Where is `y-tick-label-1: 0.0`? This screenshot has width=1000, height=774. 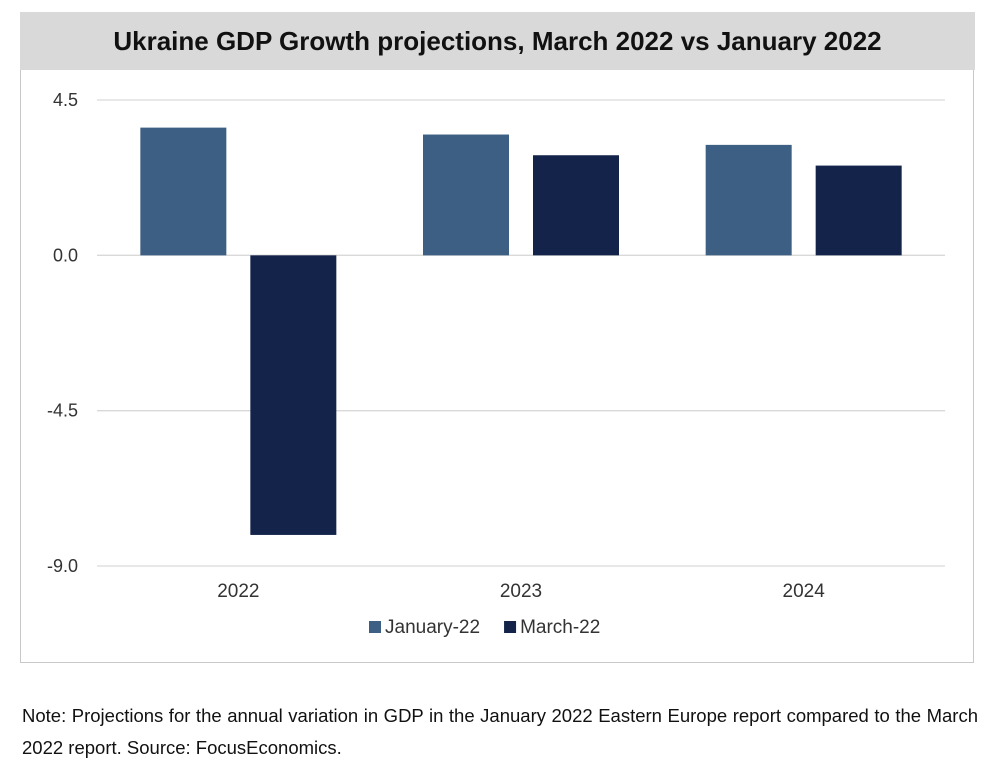
y-tick-label-1: 0.0 is located at coordinates (65, 255).